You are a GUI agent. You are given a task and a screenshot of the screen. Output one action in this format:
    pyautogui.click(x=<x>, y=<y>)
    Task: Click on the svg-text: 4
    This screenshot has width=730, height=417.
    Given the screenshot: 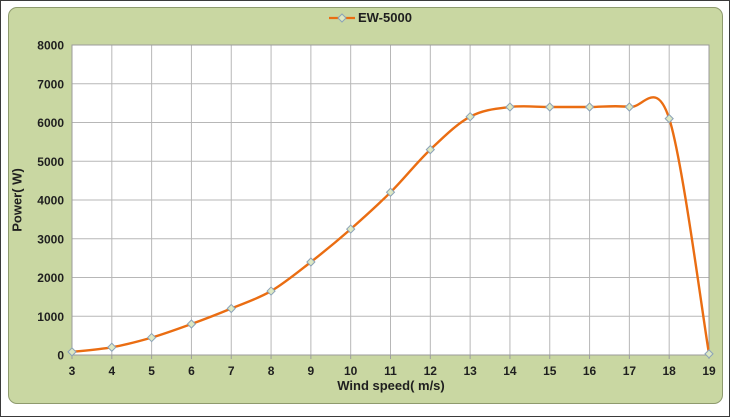 What is the action you would take?
    pyautogui.click(x=111, y=371)
    